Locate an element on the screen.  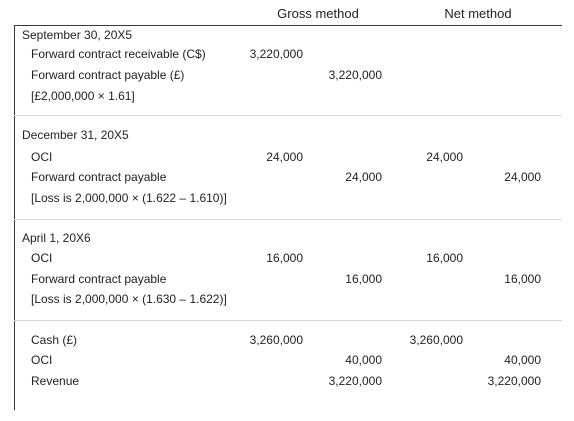
table-top-border is located at coordinates (288, 25).